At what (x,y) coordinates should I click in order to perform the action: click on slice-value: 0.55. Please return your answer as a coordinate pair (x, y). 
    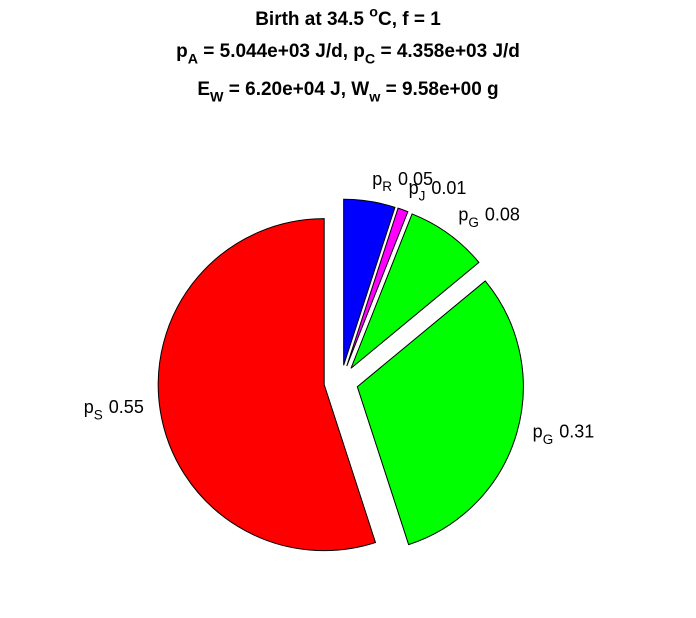
    Looking at the image, I should click on (126, 407).